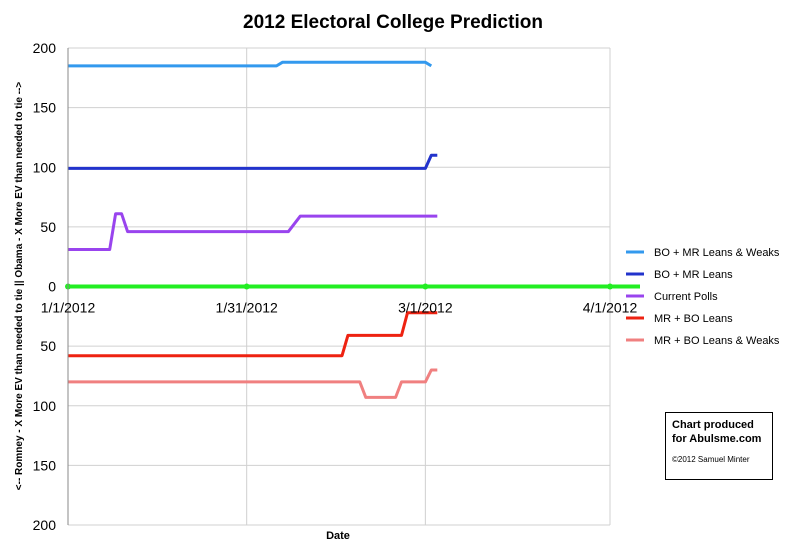  Describe the element at coordinates (717, 253) in the screenshot. I see `legend-label: BO + MR Leans & Weaks` at that location.